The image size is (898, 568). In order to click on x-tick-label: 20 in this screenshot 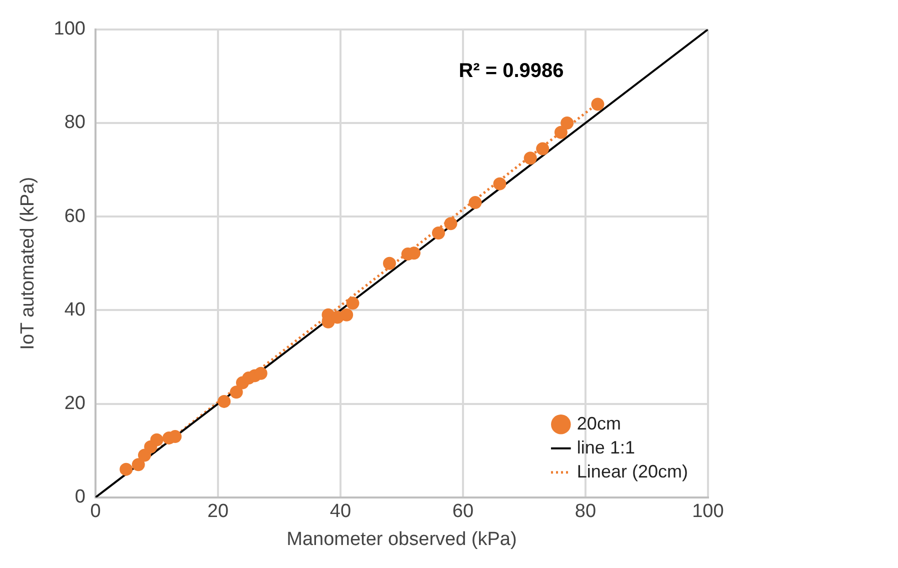, I will do `click(218, 511)`.